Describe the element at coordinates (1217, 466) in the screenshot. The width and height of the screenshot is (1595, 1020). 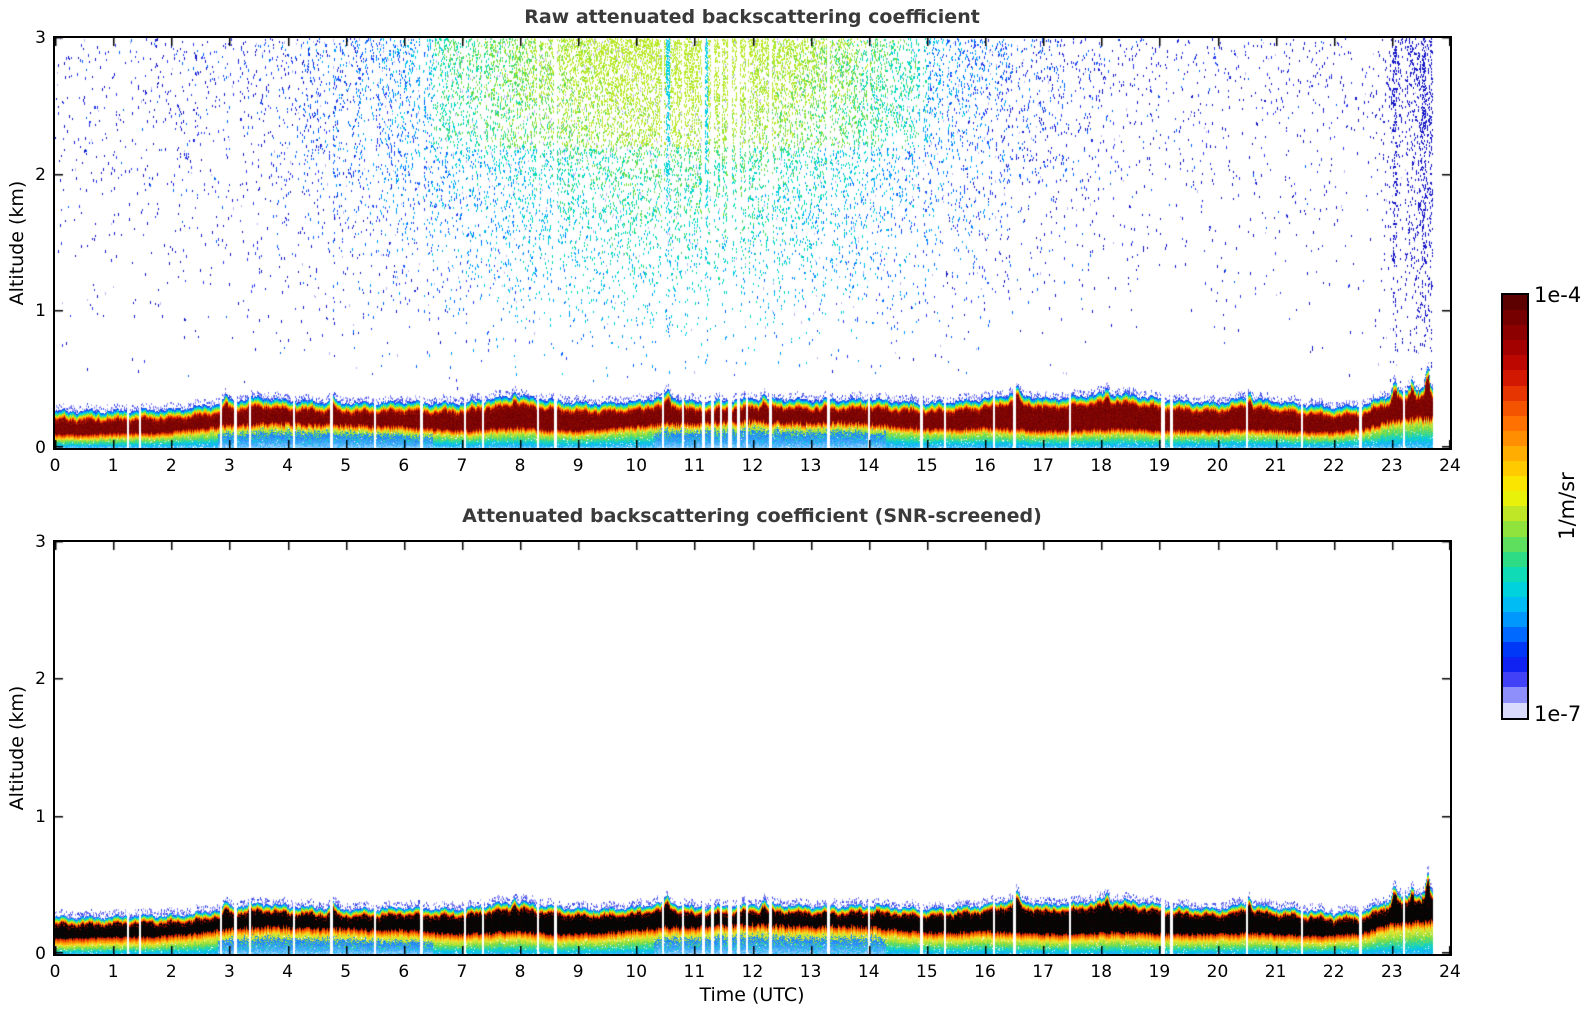
I see `raw-x-tick: 20` at that location.